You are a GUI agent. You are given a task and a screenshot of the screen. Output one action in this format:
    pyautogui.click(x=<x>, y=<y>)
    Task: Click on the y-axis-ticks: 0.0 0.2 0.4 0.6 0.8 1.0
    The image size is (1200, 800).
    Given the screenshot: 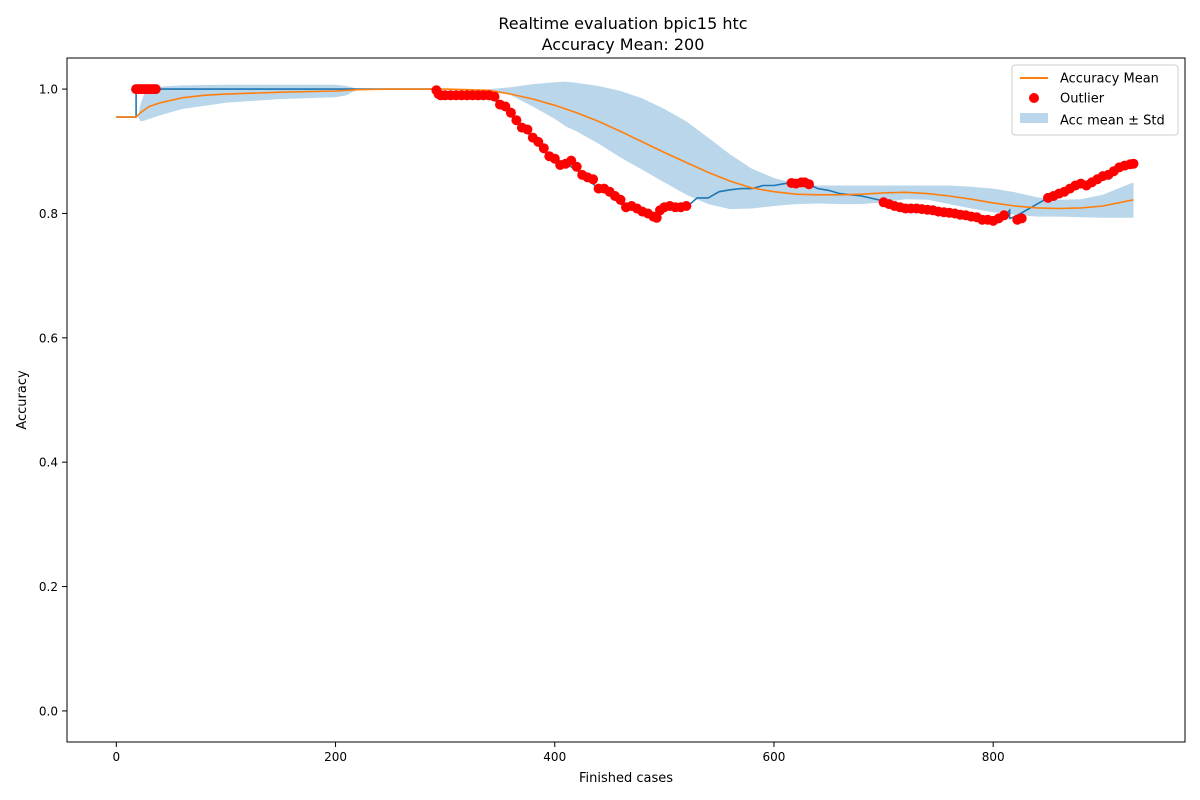 What is the action you would take?
    pyautogui.click(x=53, y=400)
    